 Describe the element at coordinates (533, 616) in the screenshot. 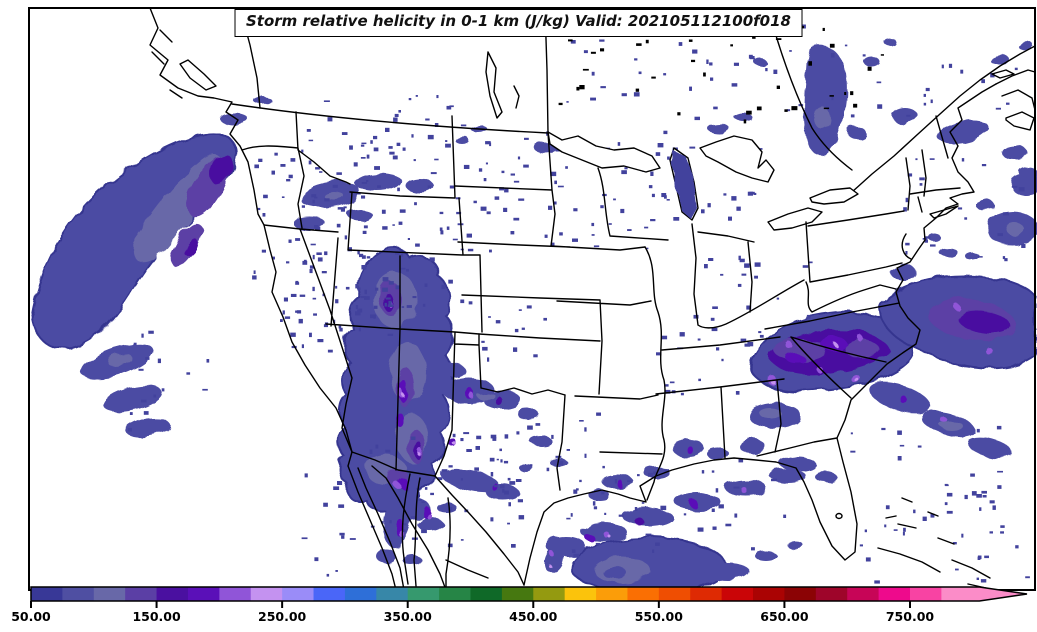

I see `colorbar-tick-label: 450.00` at that location.